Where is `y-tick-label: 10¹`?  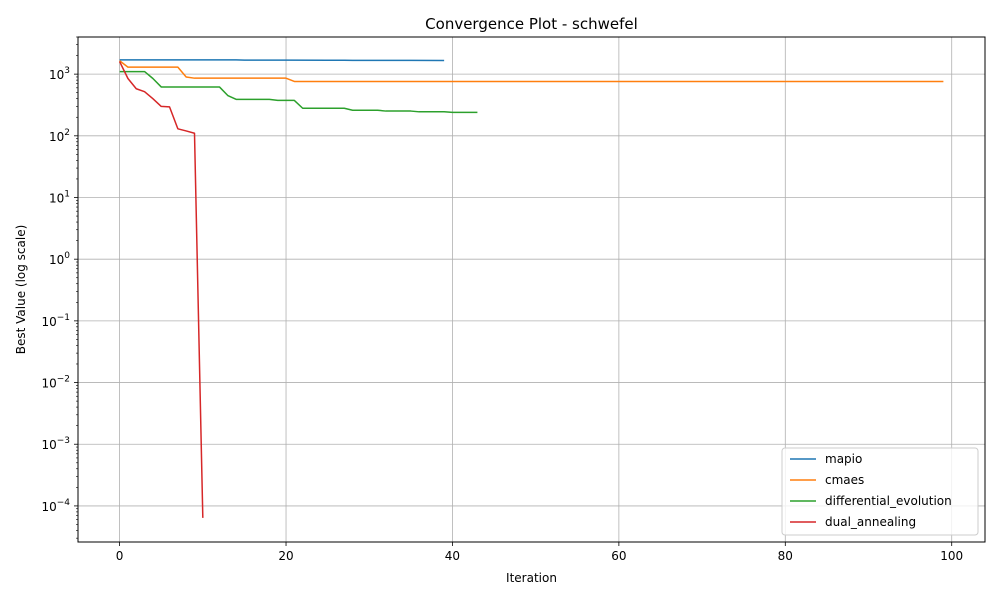
y-tick-label: 10¹ is located at coordinates (59, 198).